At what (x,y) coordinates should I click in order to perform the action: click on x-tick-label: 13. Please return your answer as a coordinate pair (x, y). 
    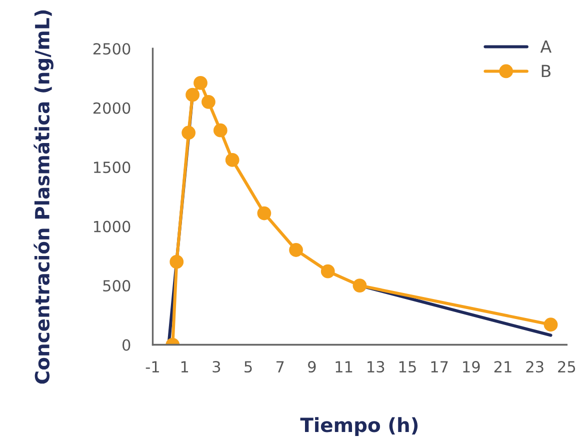
    Looking at the image, I should click on (376, 367).